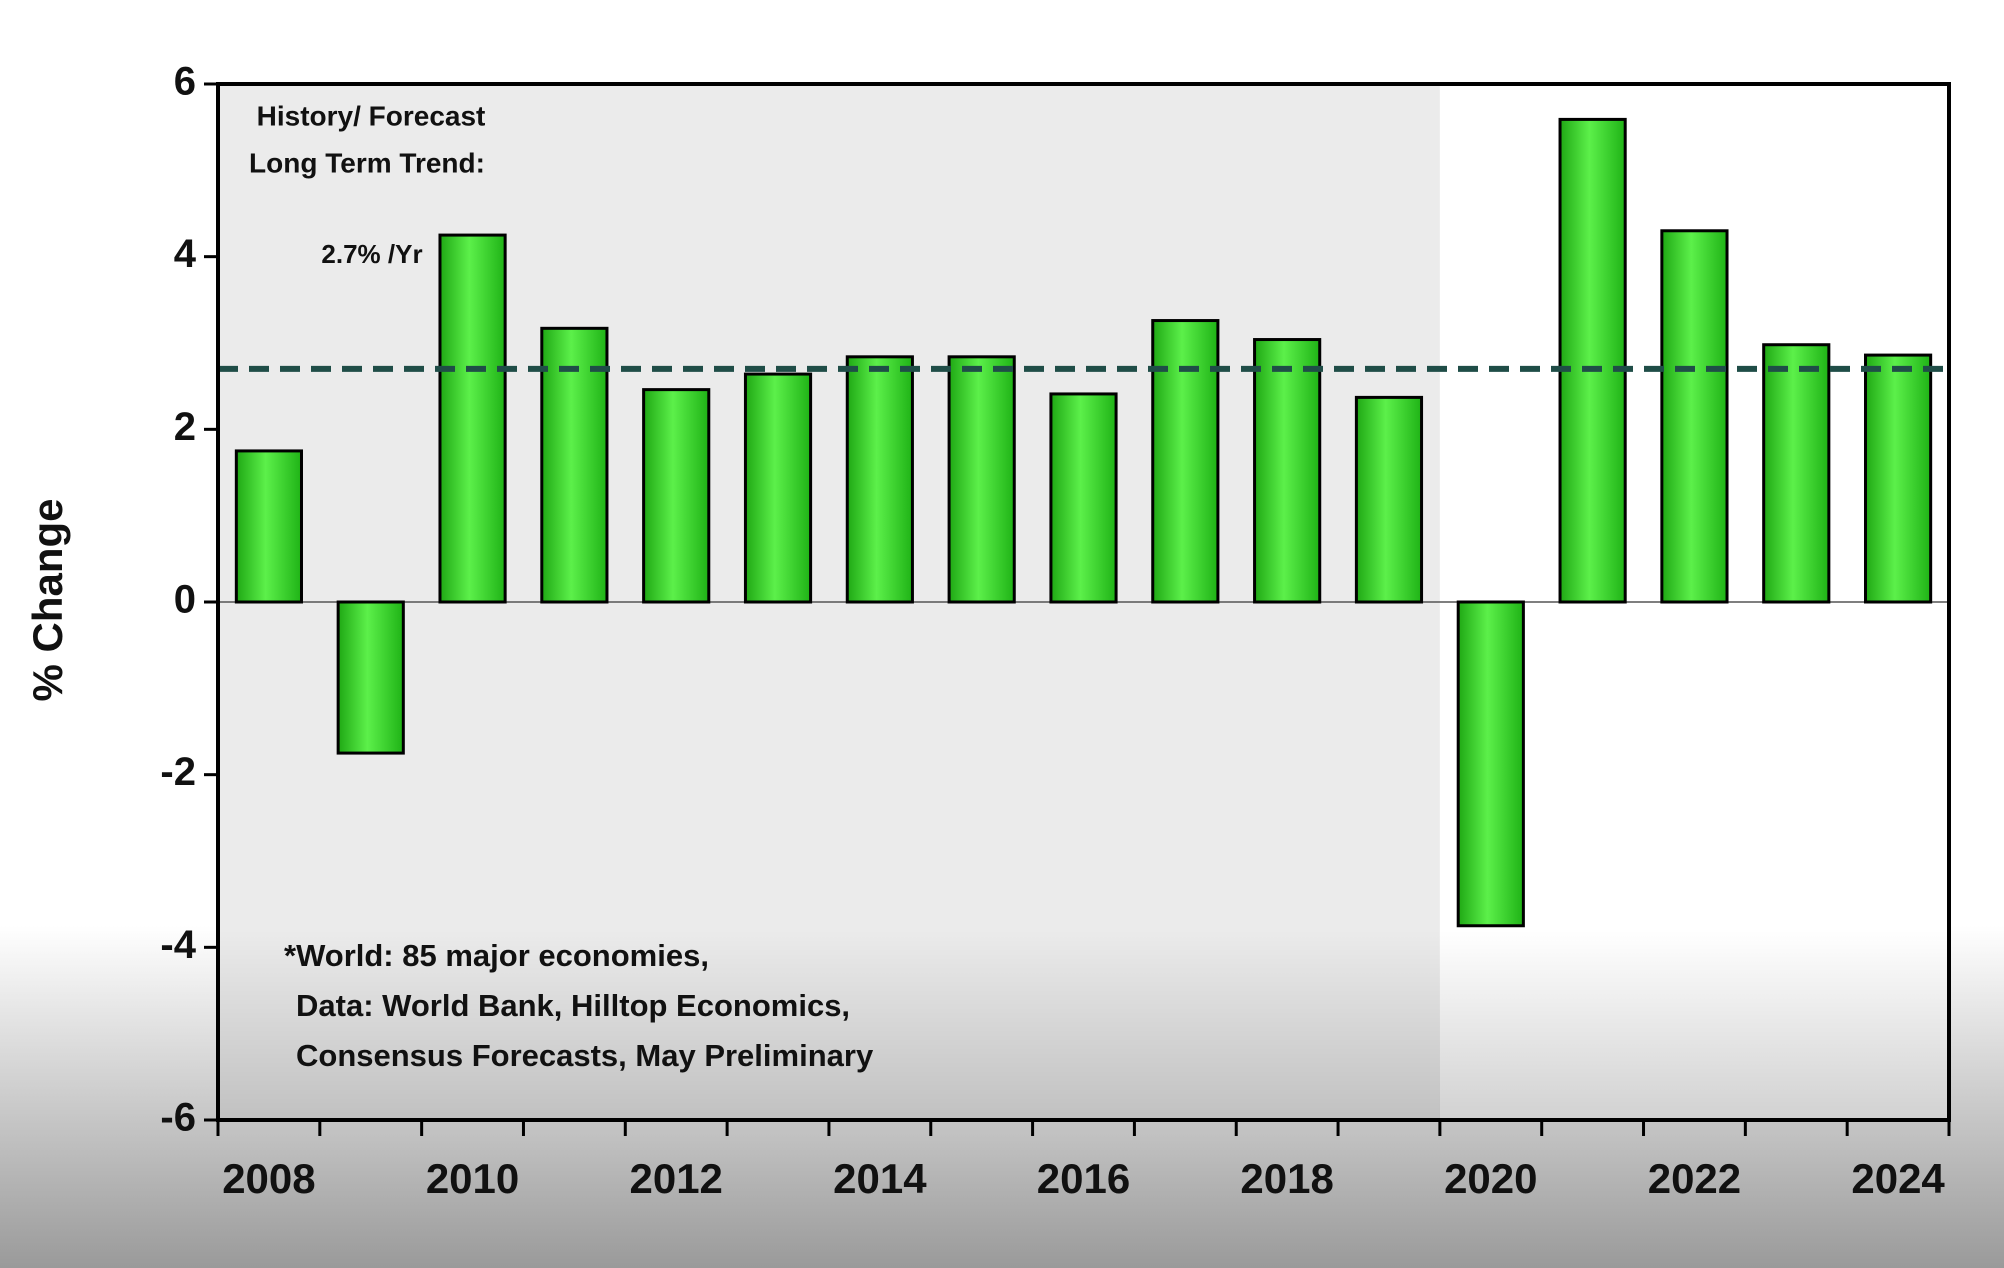  Describe the element at coordinates (371, 115) in the screenshot. I see `annotation: History/ Forecast` at that location.